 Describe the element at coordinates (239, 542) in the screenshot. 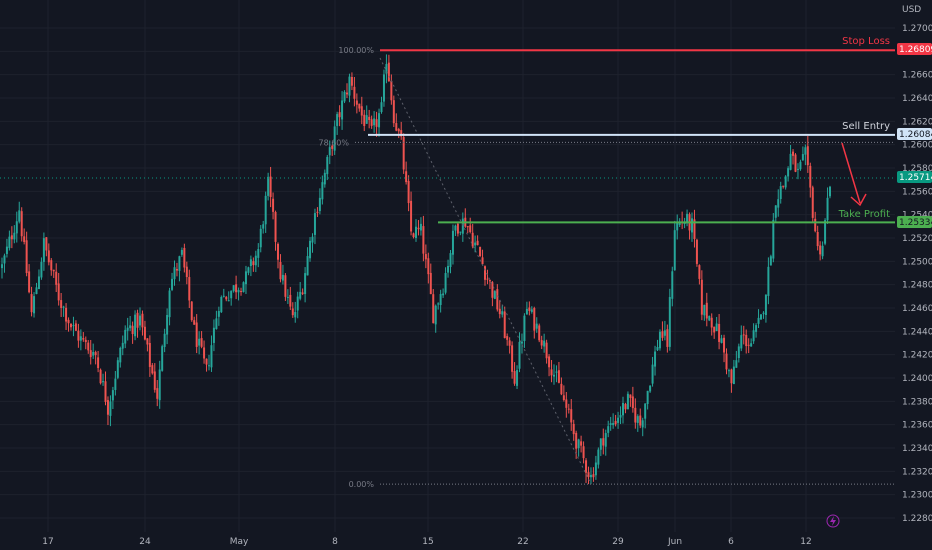

I see `time-tick-label: May` at that location.